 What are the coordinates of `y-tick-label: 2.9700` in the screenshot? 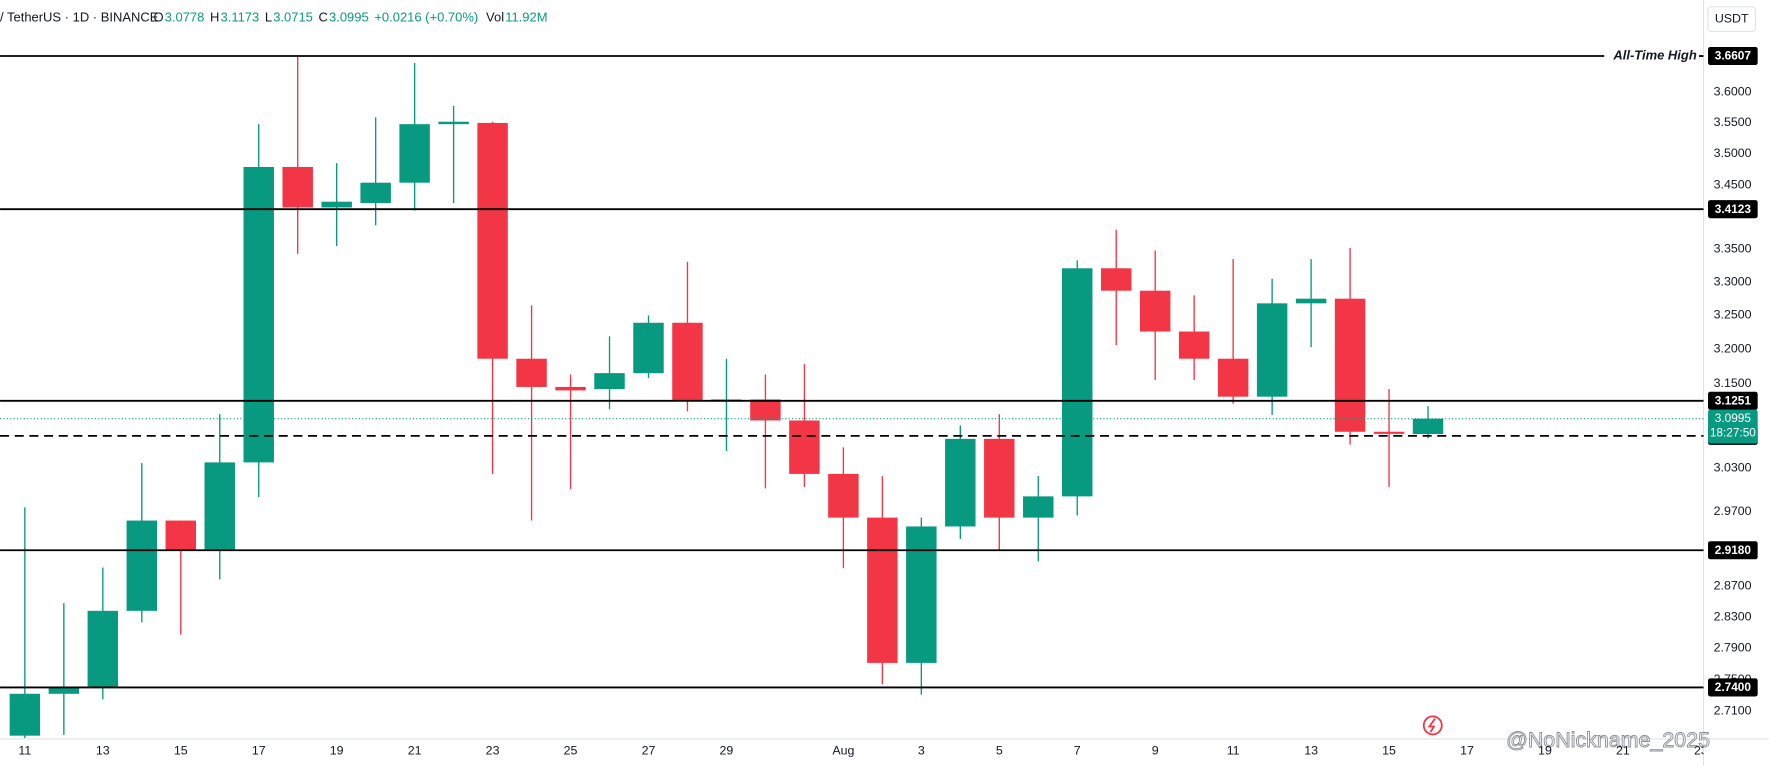 It's located at (1733, 511).